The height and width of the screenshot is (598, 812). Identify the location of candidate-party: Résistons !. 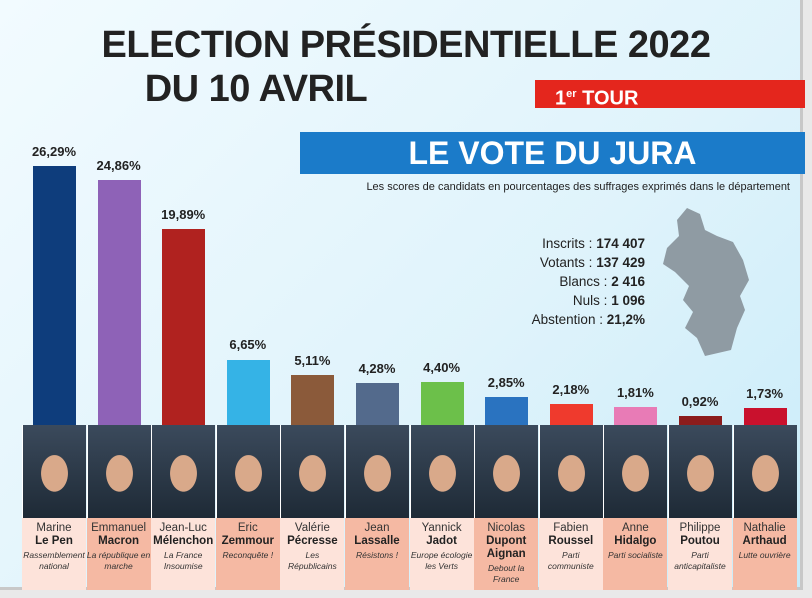
(377, 555).